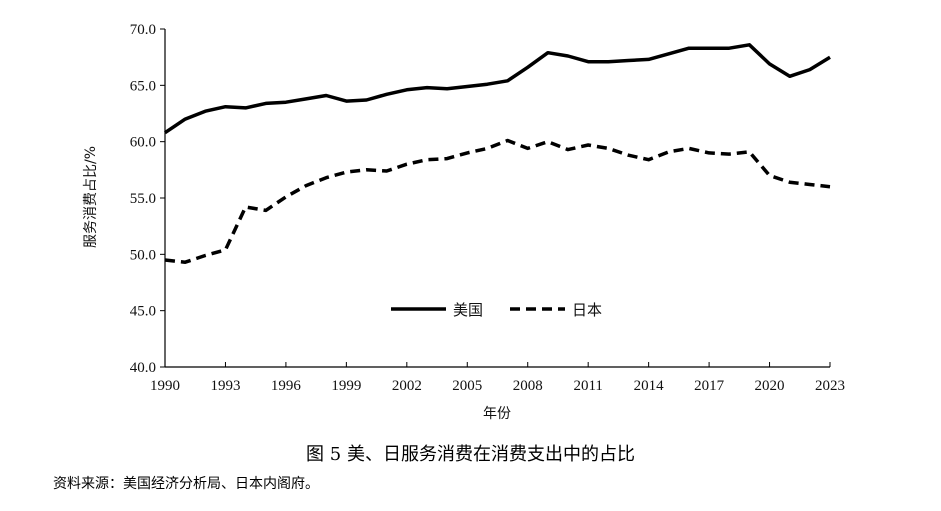 The height and width of the screenshot is (511, 941). Describe the element at coordinates (649, 386) in the screenshot. I see `x-tick-label: 2014` at that location.